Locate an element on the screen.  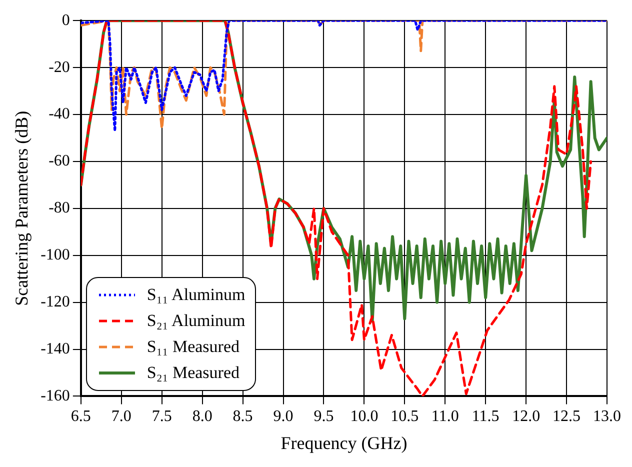
x-axis-title: Frequency (GHz) is located at coordinates (344, 442).